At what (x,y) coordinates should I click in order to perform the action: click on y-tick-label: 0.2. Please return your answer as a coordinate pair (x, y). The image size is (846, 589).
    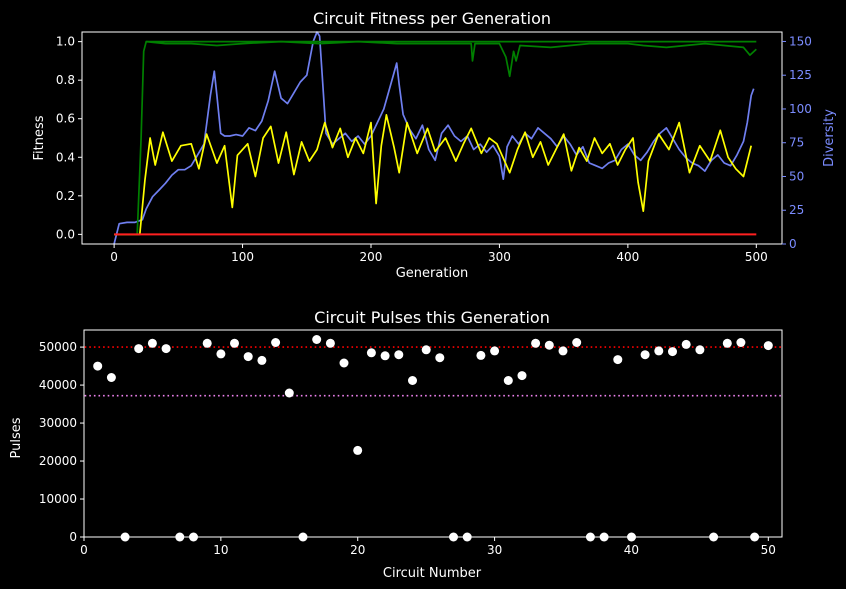
    Looking at the image, I should click on (65, 196).